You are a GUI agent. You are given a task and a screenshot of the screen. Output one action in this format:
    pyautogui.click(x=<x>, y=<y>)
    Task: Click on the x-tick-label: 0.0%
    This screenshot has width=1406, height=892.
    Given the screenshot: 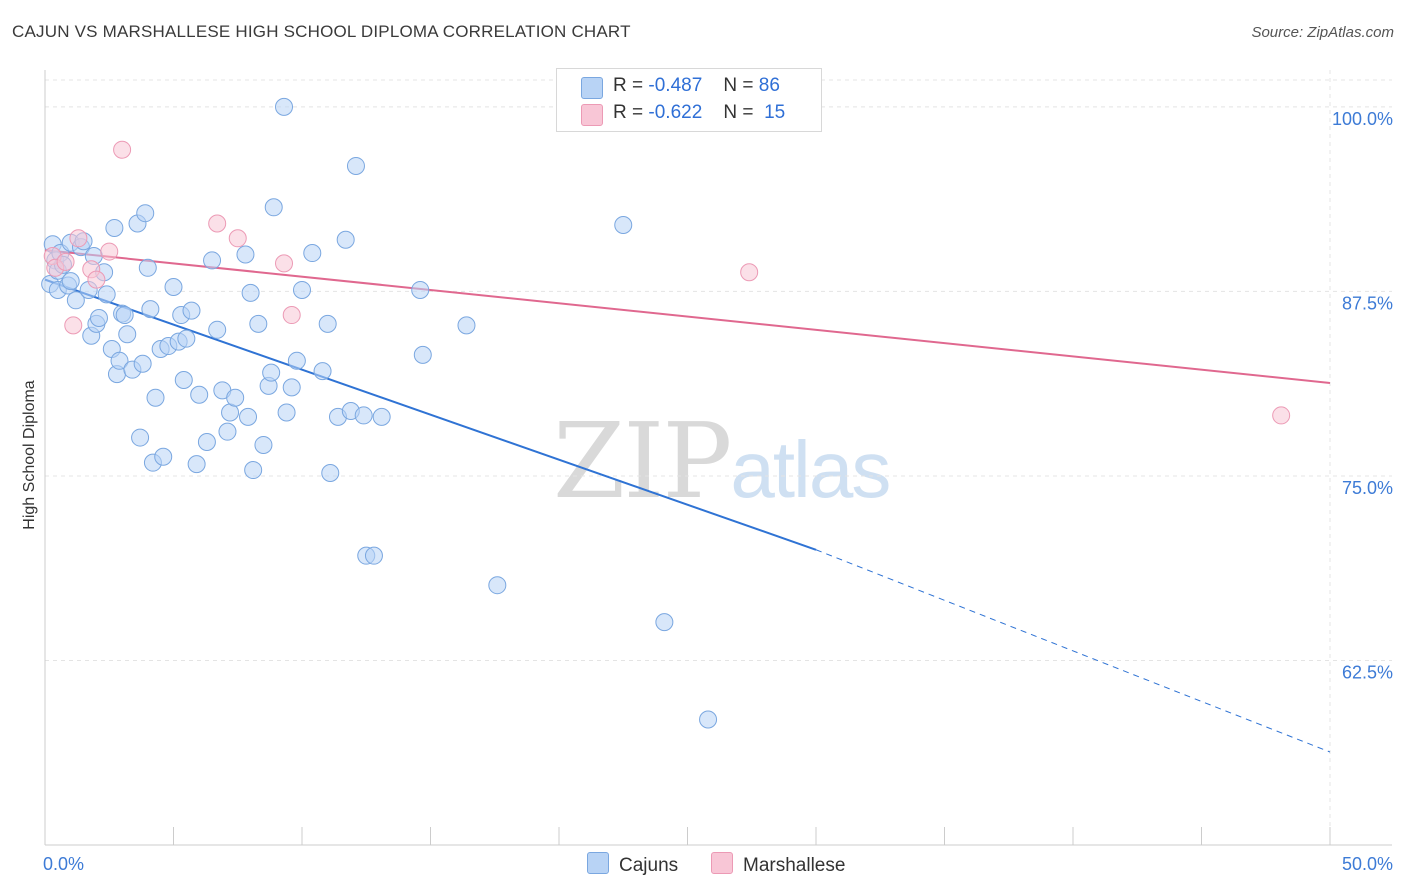 What is the action you would take?
    pyautogui.click(x=63, y=864)
    